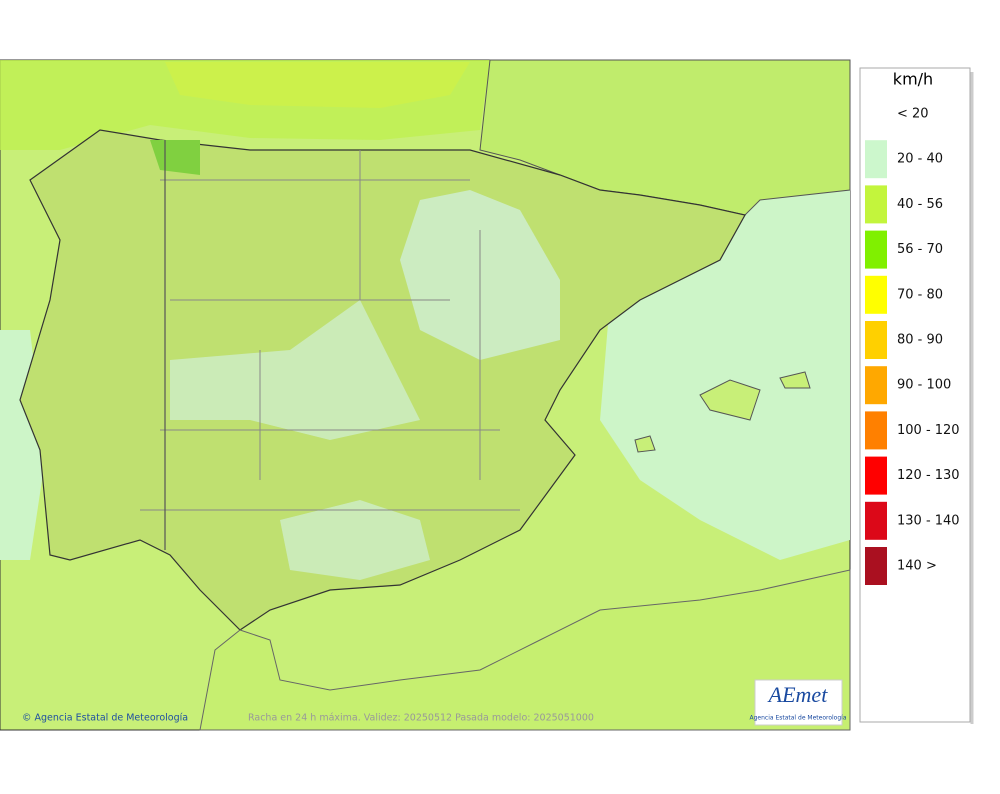 The image size is (1000, 794). Describe the element at coordinates (913, 79) in the screenshot. I see `legend-title: km/h` at that location.